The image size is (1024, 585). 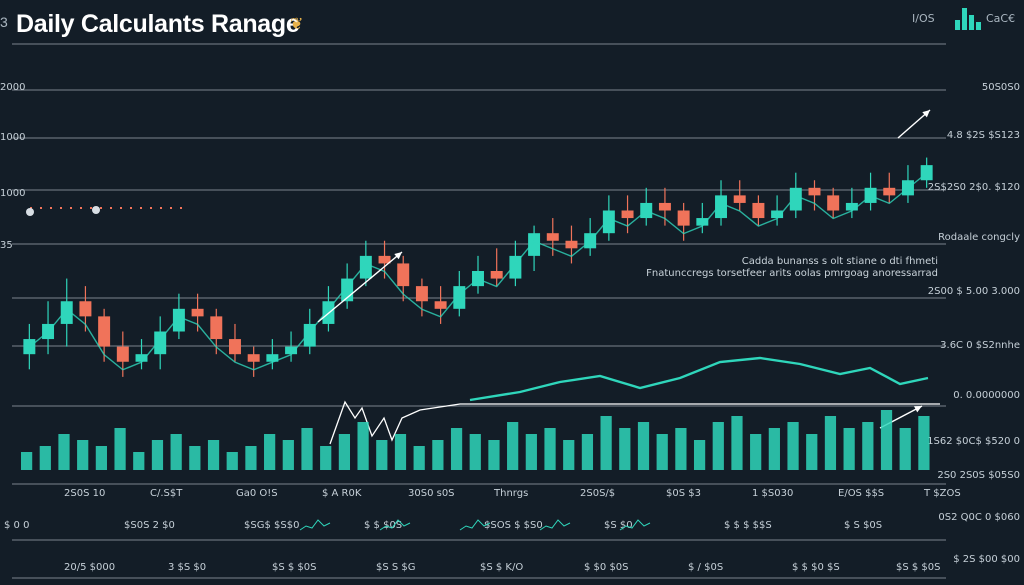 I want to click on right-axis-label: Rodaale congcly, so click(x=979, y=237).